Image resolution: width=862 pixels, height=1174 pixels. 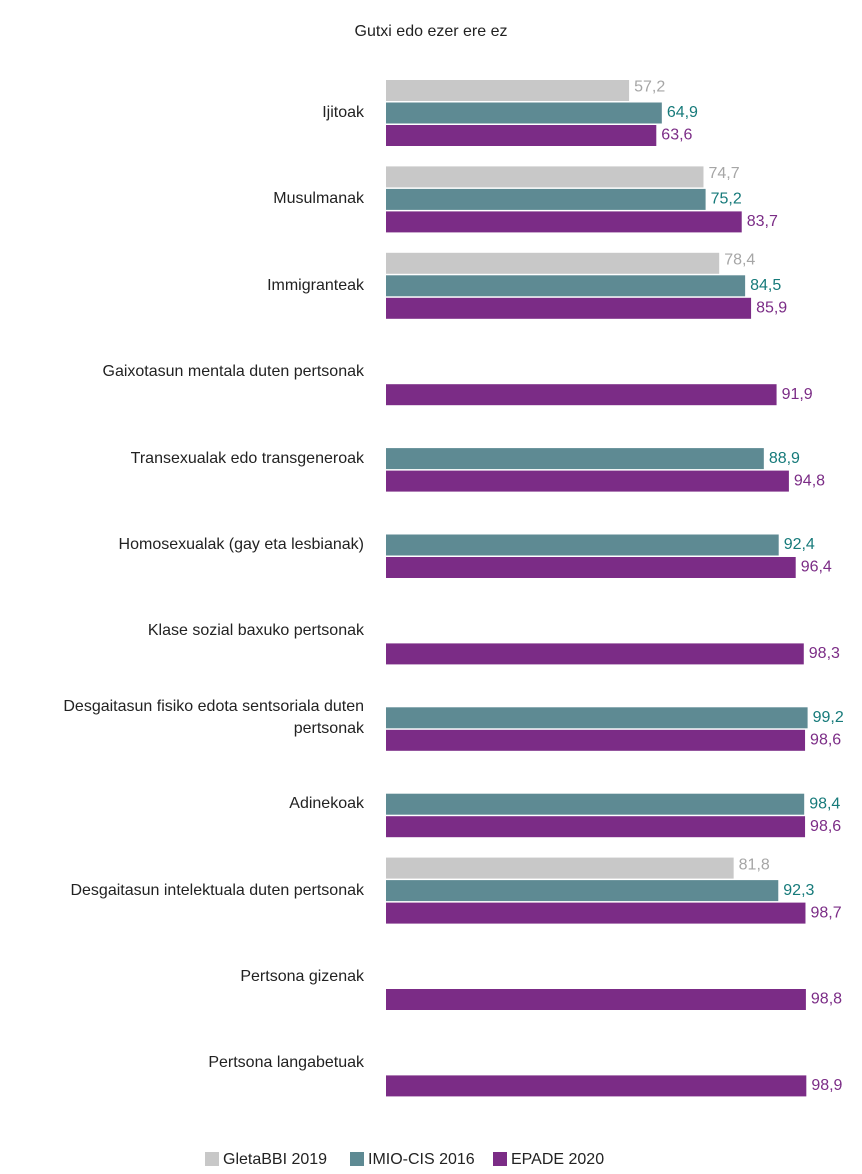 What do you see at coordinates (255, 631) in the screenshot?
I see `category-label: Klase sozial baxuko pertsonak` at bounding box center [255, 631].